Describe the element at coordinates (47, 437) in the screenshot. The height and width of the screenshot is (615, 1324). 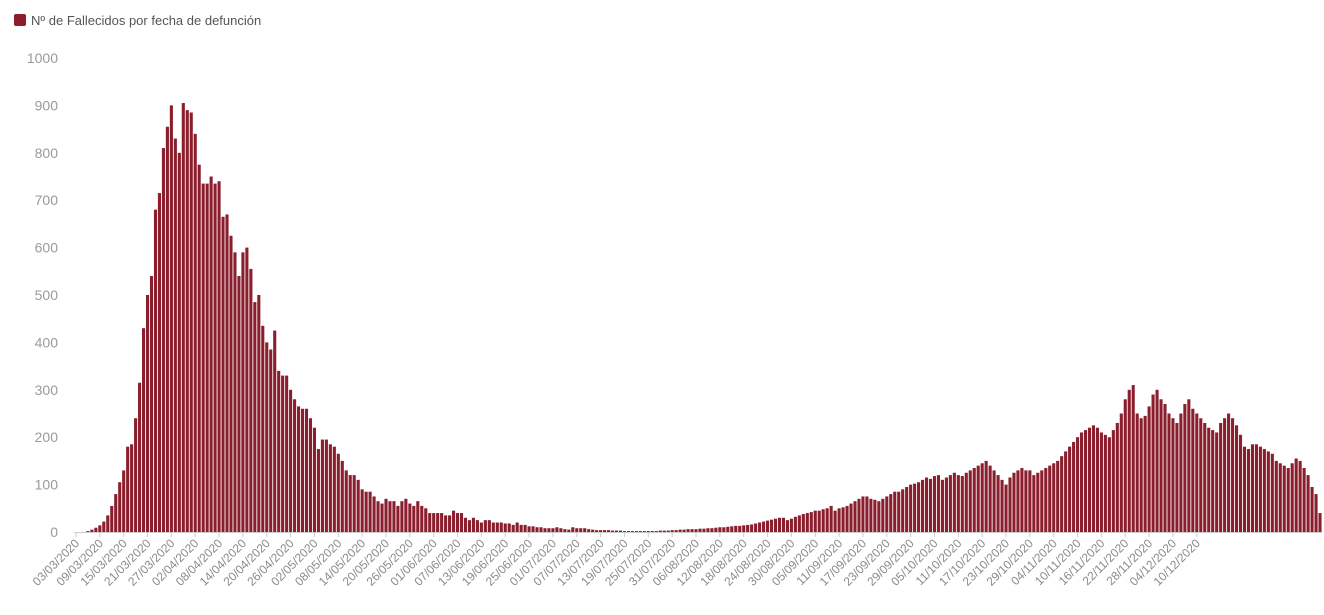
I see `y-tick-label: 200` at that location.